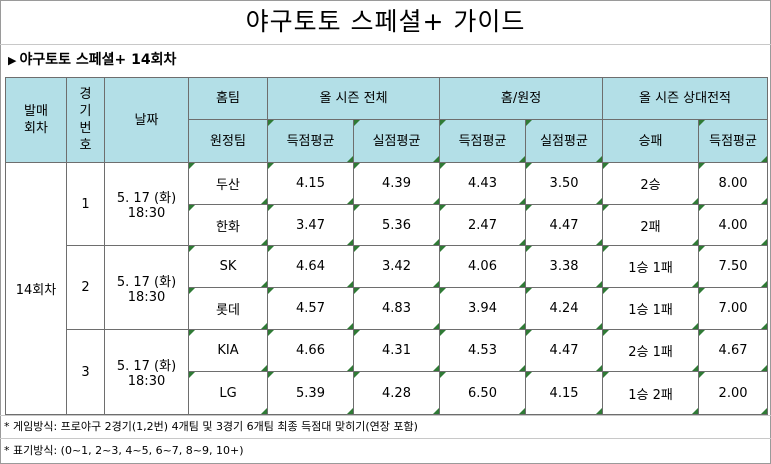  What do you see at coordinates (85, 287) in the screenshot?
I see `game-no-cell: 2` at bounding box center [85, 287].